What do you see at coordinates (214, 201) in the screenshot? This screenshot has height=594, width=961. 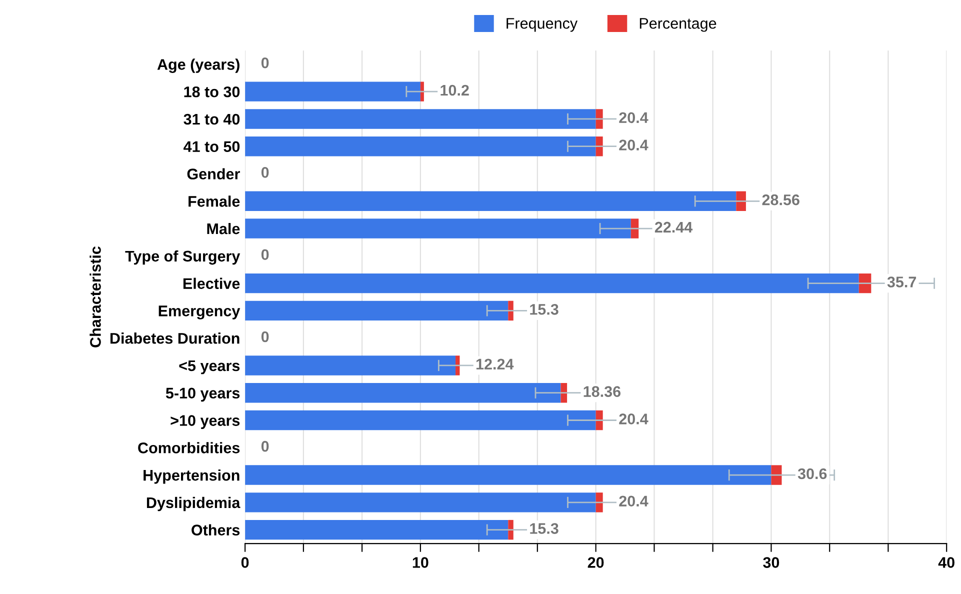 I see `y-tick-label: Female` at bounding box center [214, 201].